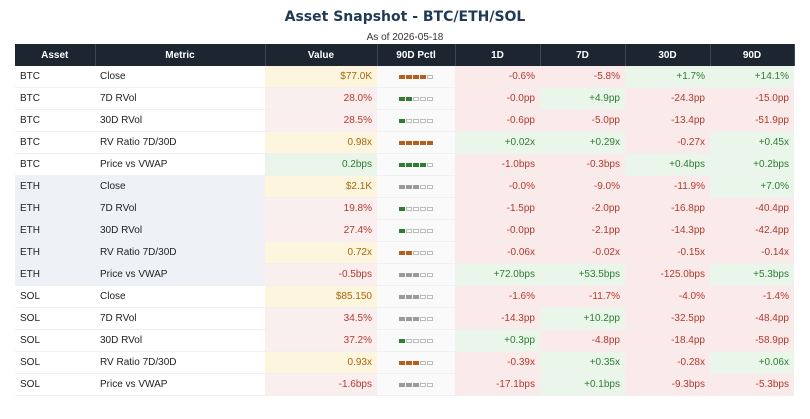 The image size is (810, 419). Describe the element at coordinates (582, 384) in the screenshot. I see `change-d7-cell: +0.1bps` at that location.